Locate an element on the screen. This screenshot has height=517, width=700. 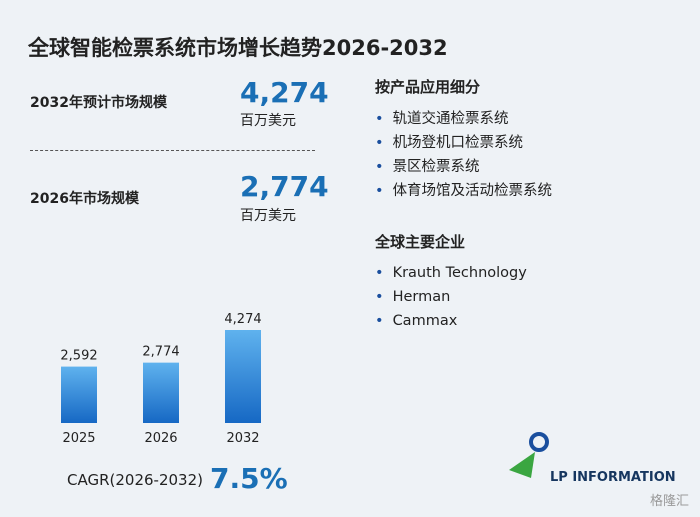
cagr-value: 7.5% is located at coordinates (249, 478).